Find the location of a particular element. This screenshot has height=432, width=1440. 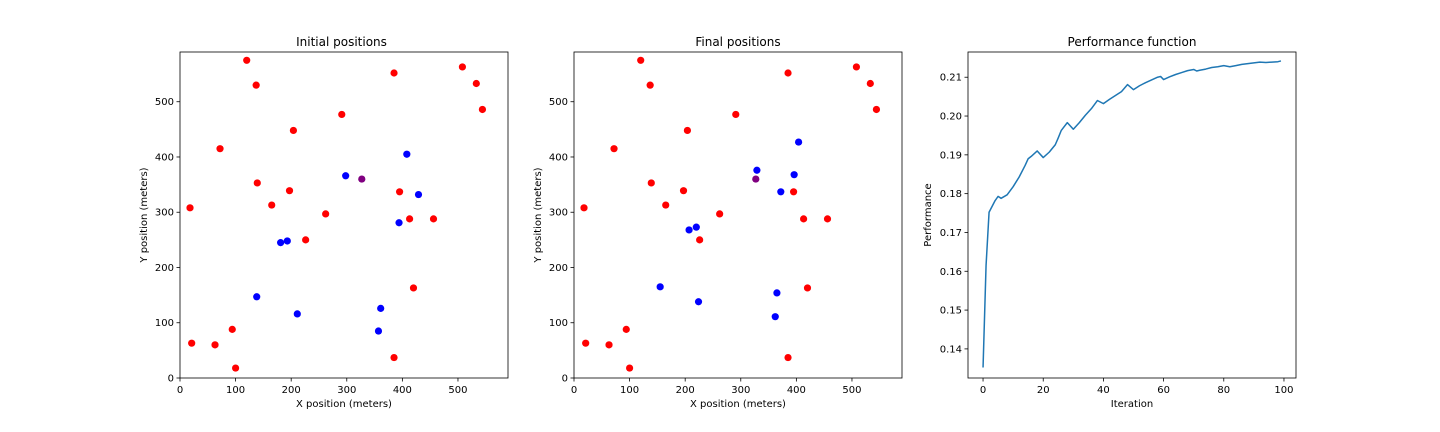

chart-title: Final positions is located at coordinates (737, 42).